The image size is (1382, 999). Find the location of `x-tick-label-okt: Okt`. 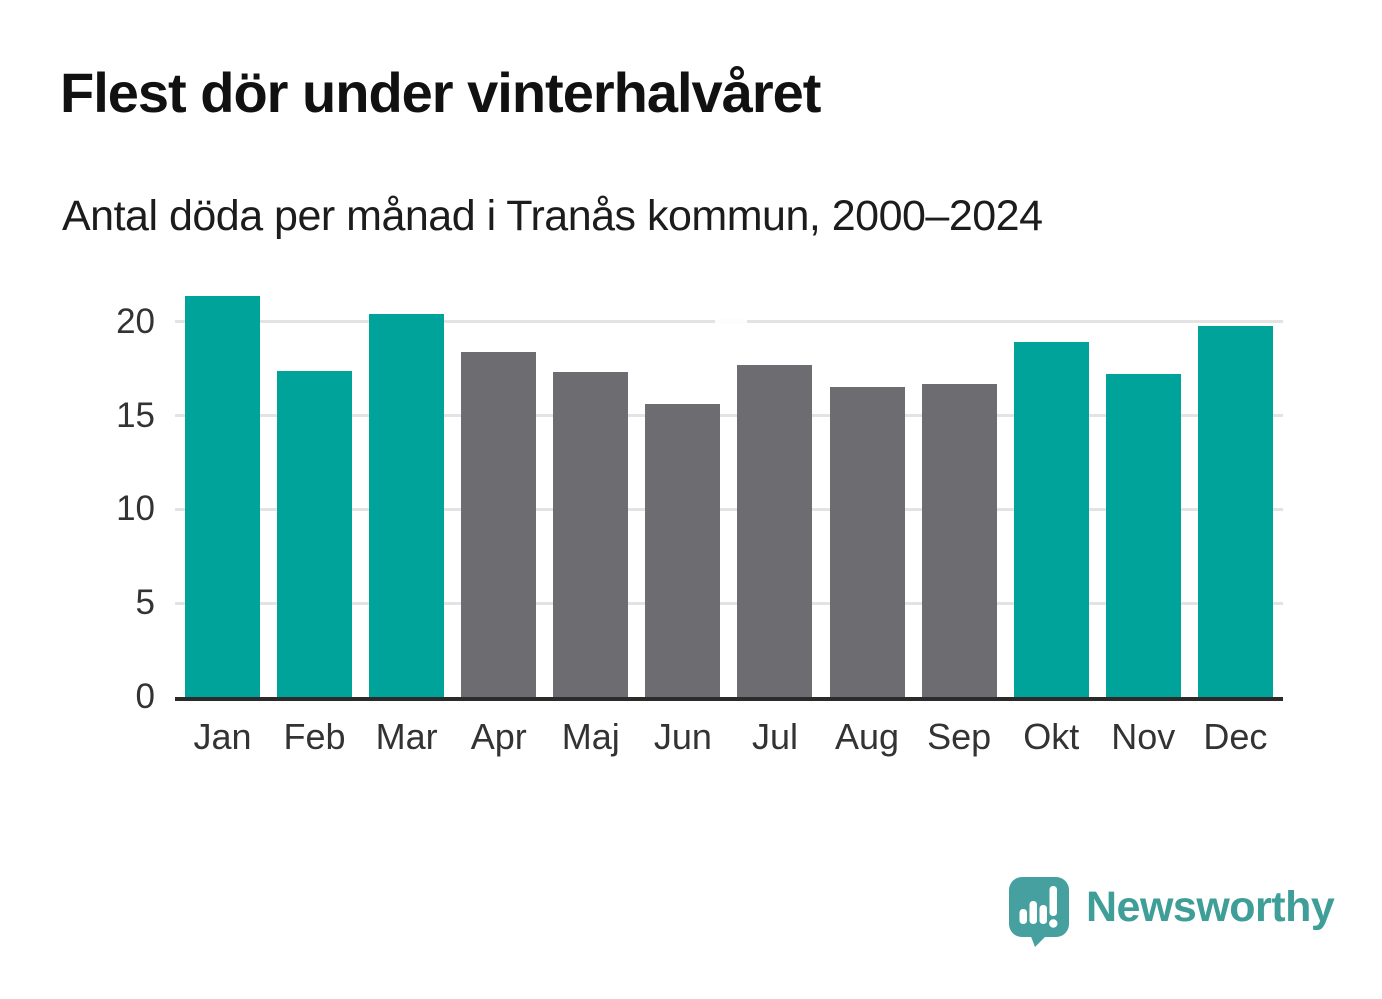

x-tick-label-okt: Okt is located at coordinates (1051, 736).